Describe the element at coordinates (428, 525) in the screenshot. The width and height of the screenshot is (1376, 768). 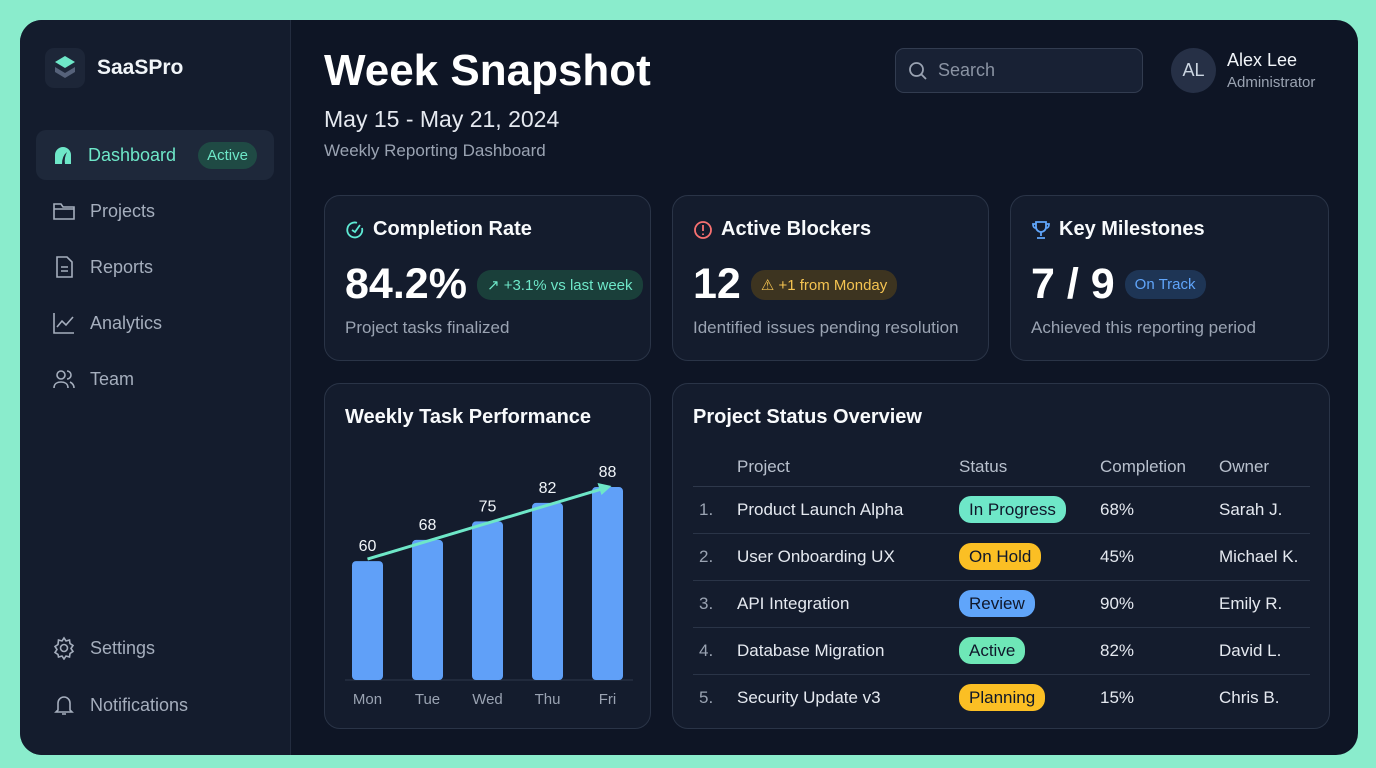
I see `data-label: 68` at that location.